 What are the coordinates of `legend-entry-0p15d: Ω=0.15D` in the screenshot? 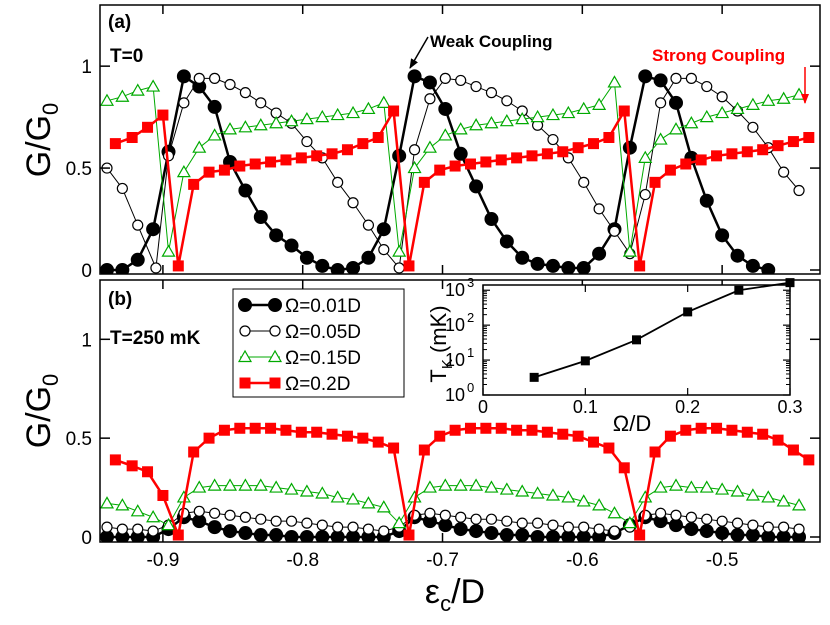 It's located at (299, 358).